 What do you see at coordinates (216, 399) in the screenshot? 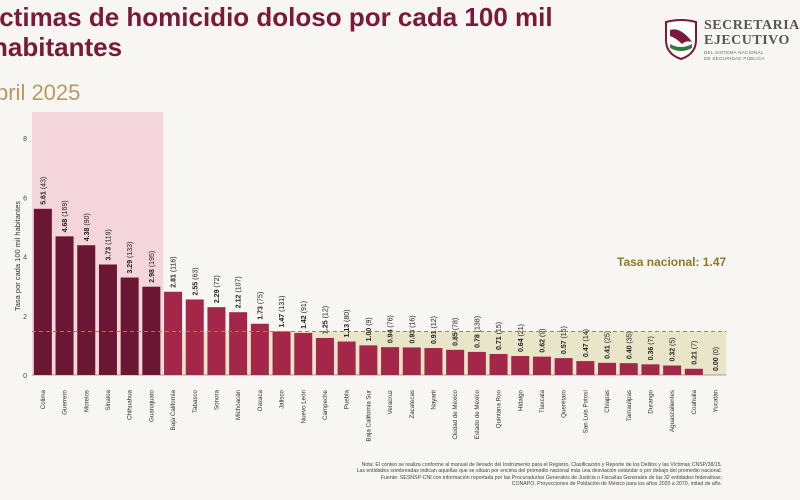
I see `category-label: Sonora` at bounding box center [216, 399].